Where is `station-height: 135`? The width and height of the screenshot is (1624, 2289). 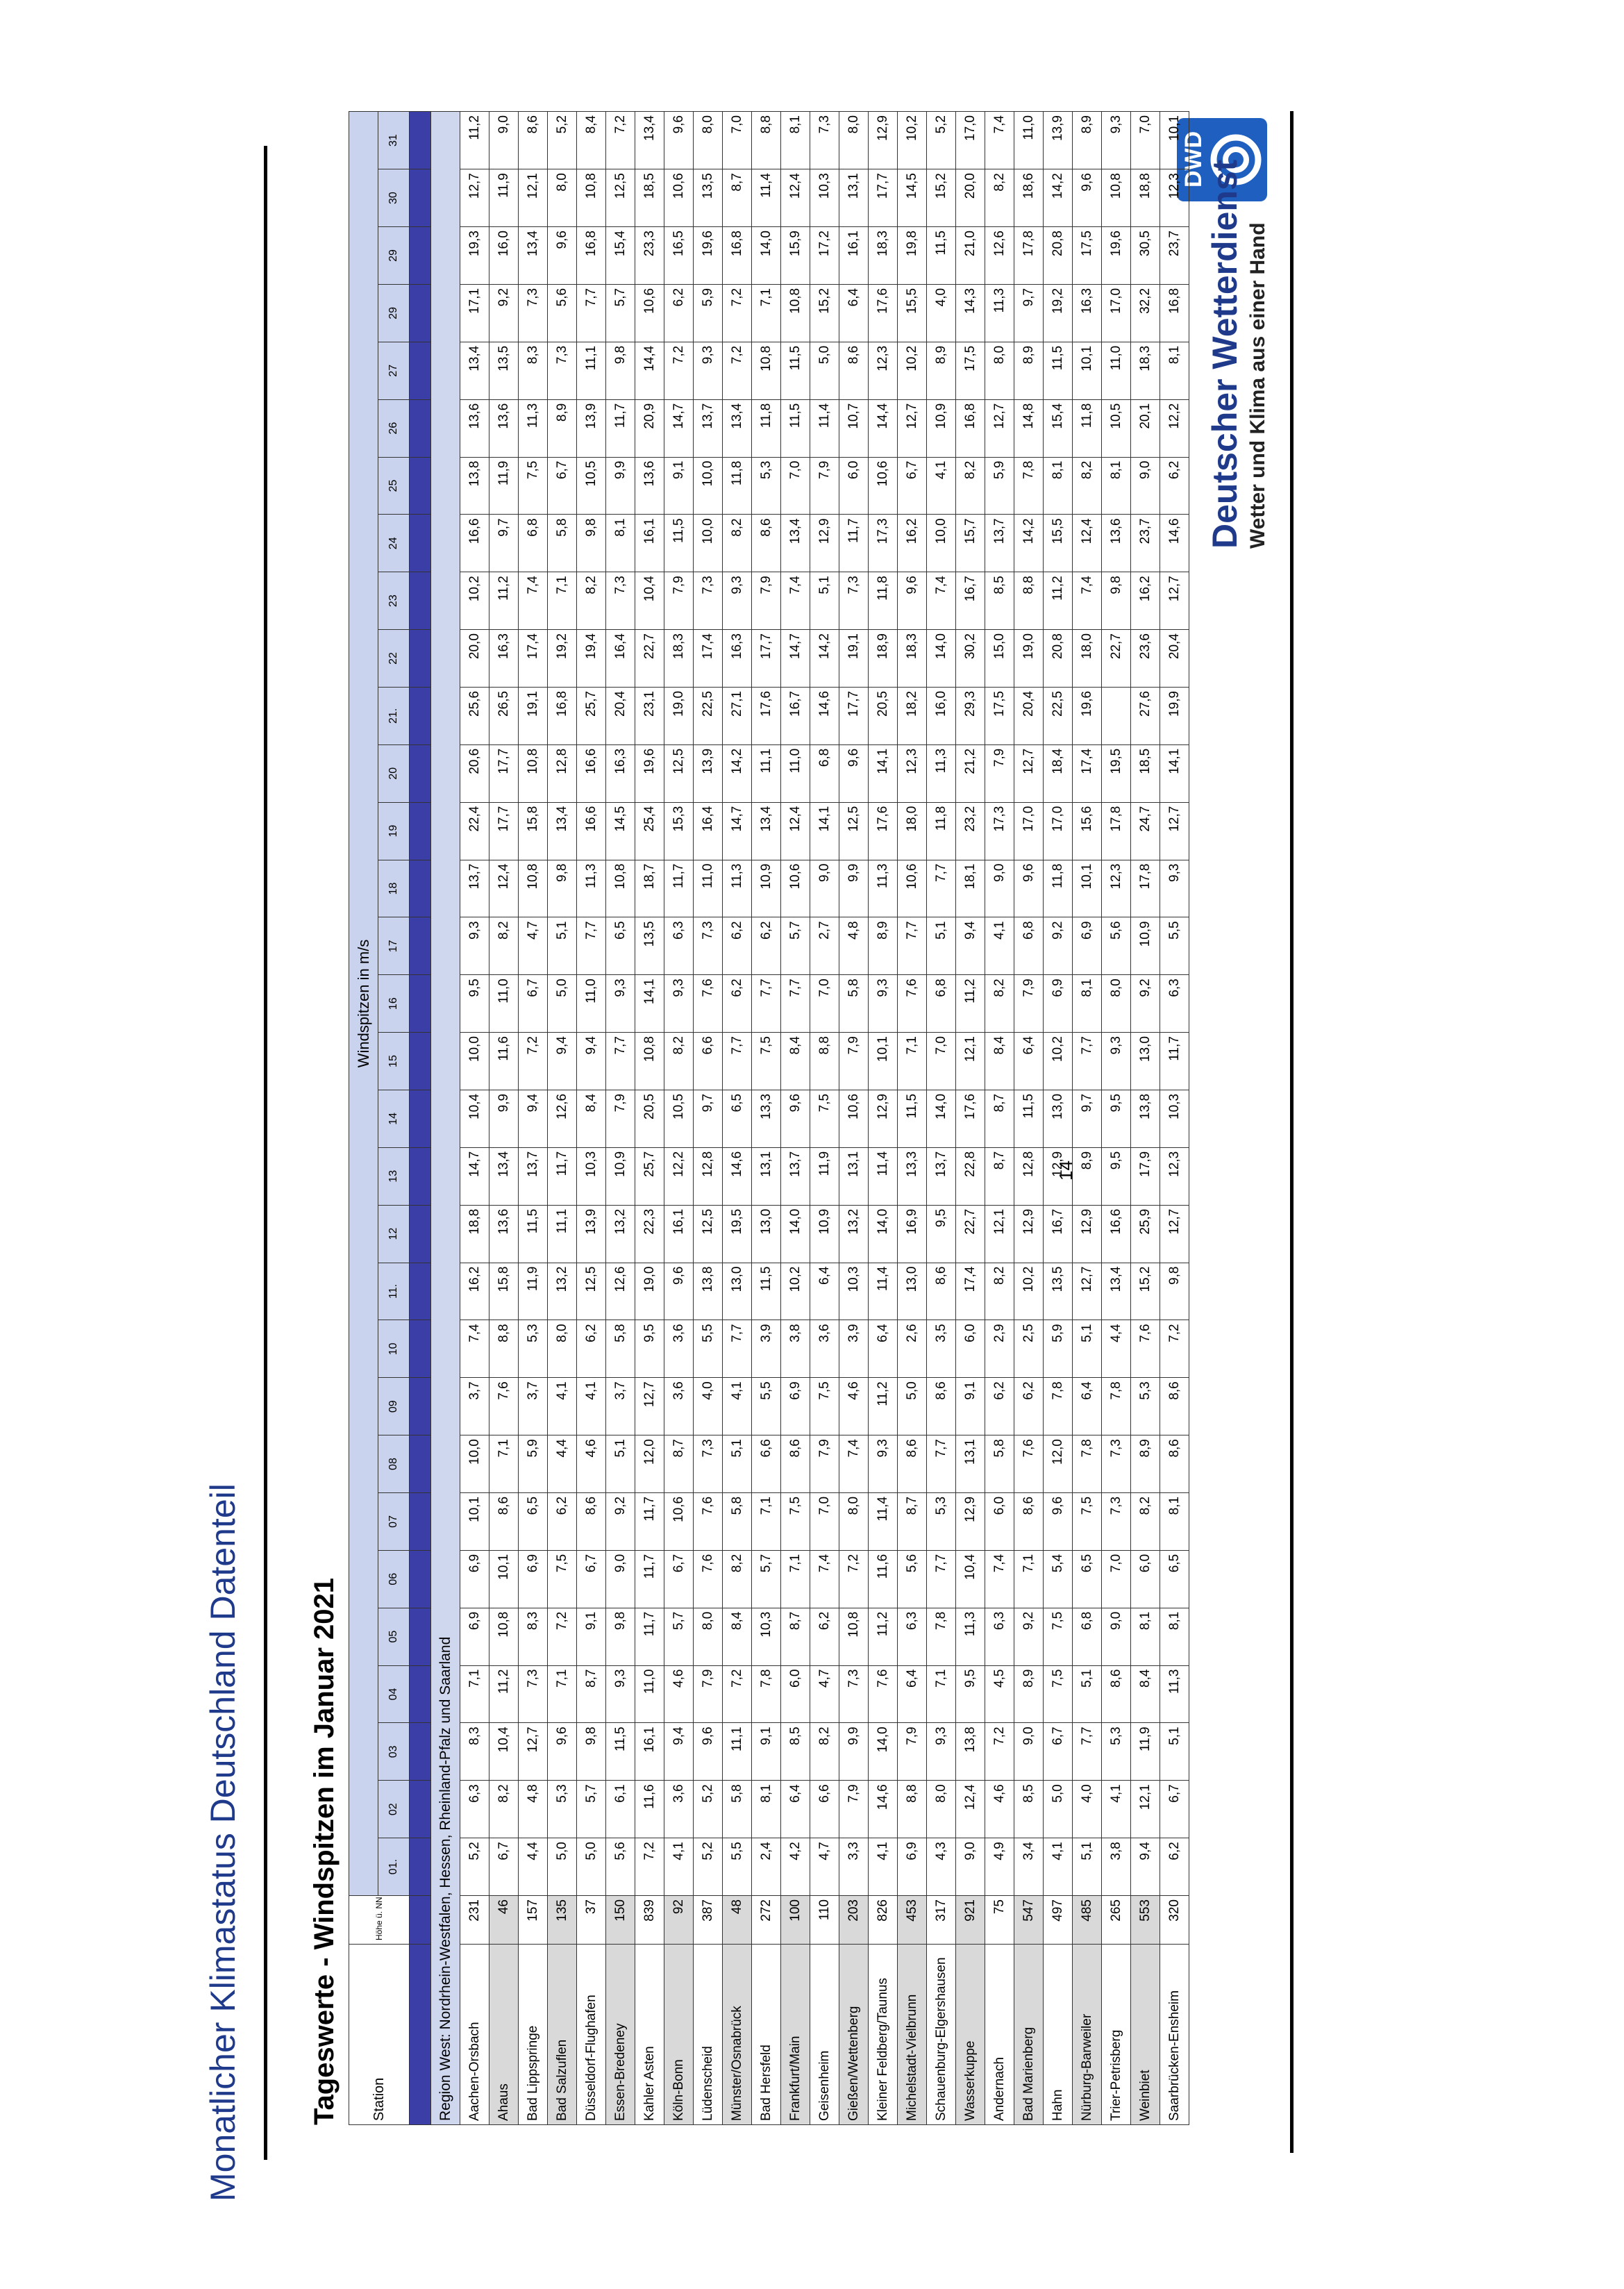 station-height: 135 is located at coordinates (562, 1920).